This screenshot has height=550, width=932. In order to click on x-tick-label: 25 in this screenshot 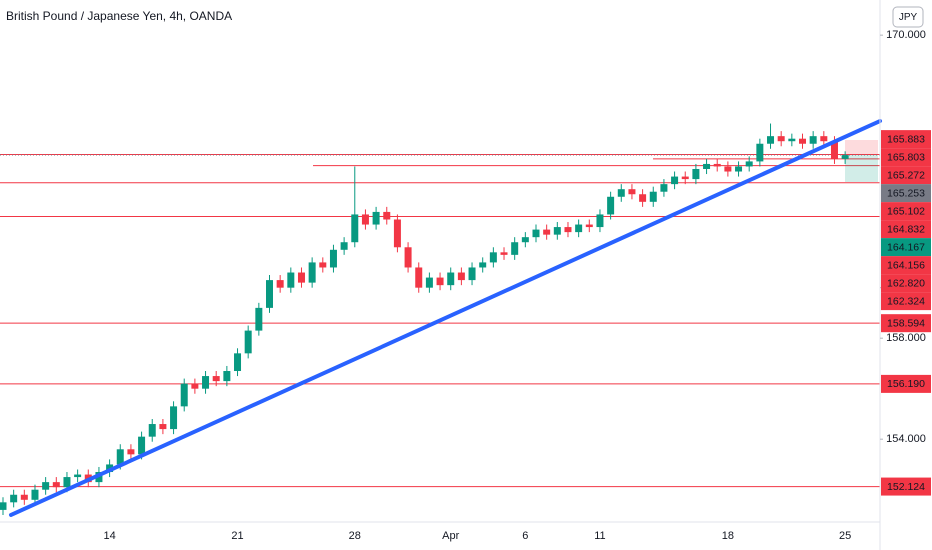, I will do `click(845, 536)`.